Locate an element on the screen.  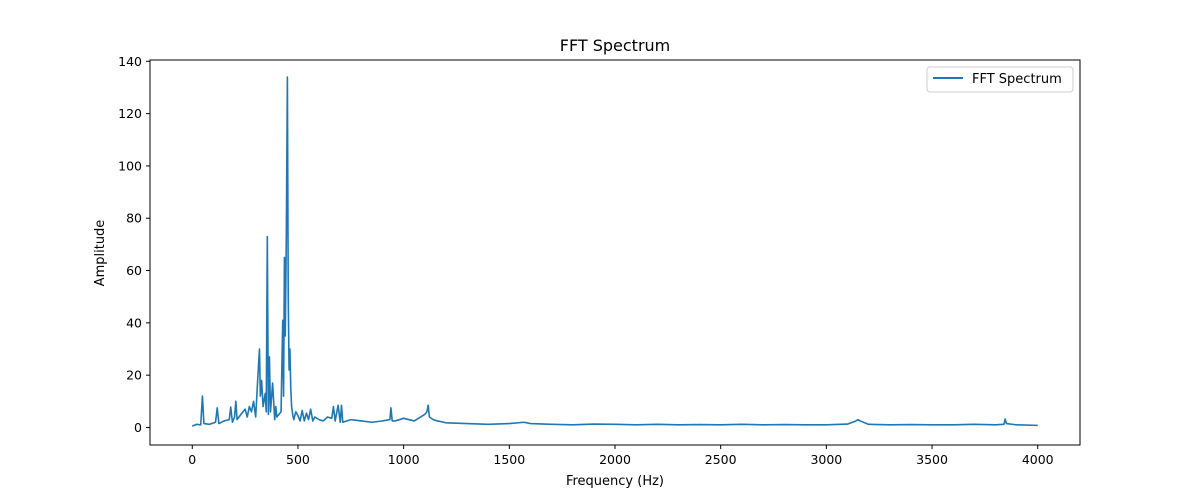
y-tick-label: 0 is located at coordinates (138, 427).